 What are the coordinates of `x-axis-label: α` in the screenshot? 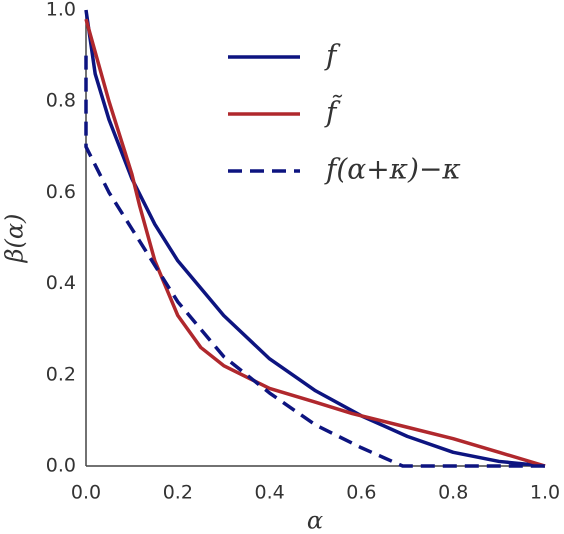 It's located at (315, 520).